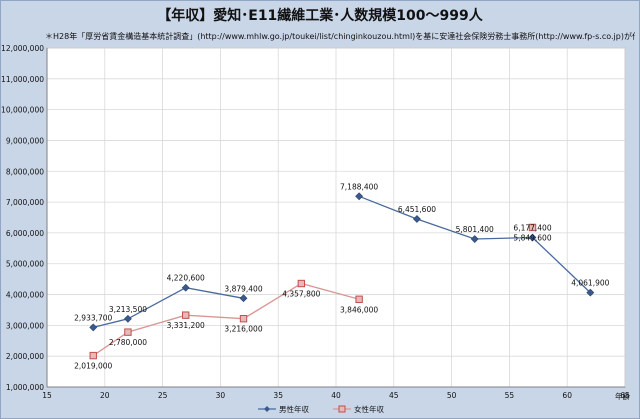  What do you see at coordinates (278, 395) in the screenshot?
I see `x-tick-label: 35` at bounding box center [278, 395].